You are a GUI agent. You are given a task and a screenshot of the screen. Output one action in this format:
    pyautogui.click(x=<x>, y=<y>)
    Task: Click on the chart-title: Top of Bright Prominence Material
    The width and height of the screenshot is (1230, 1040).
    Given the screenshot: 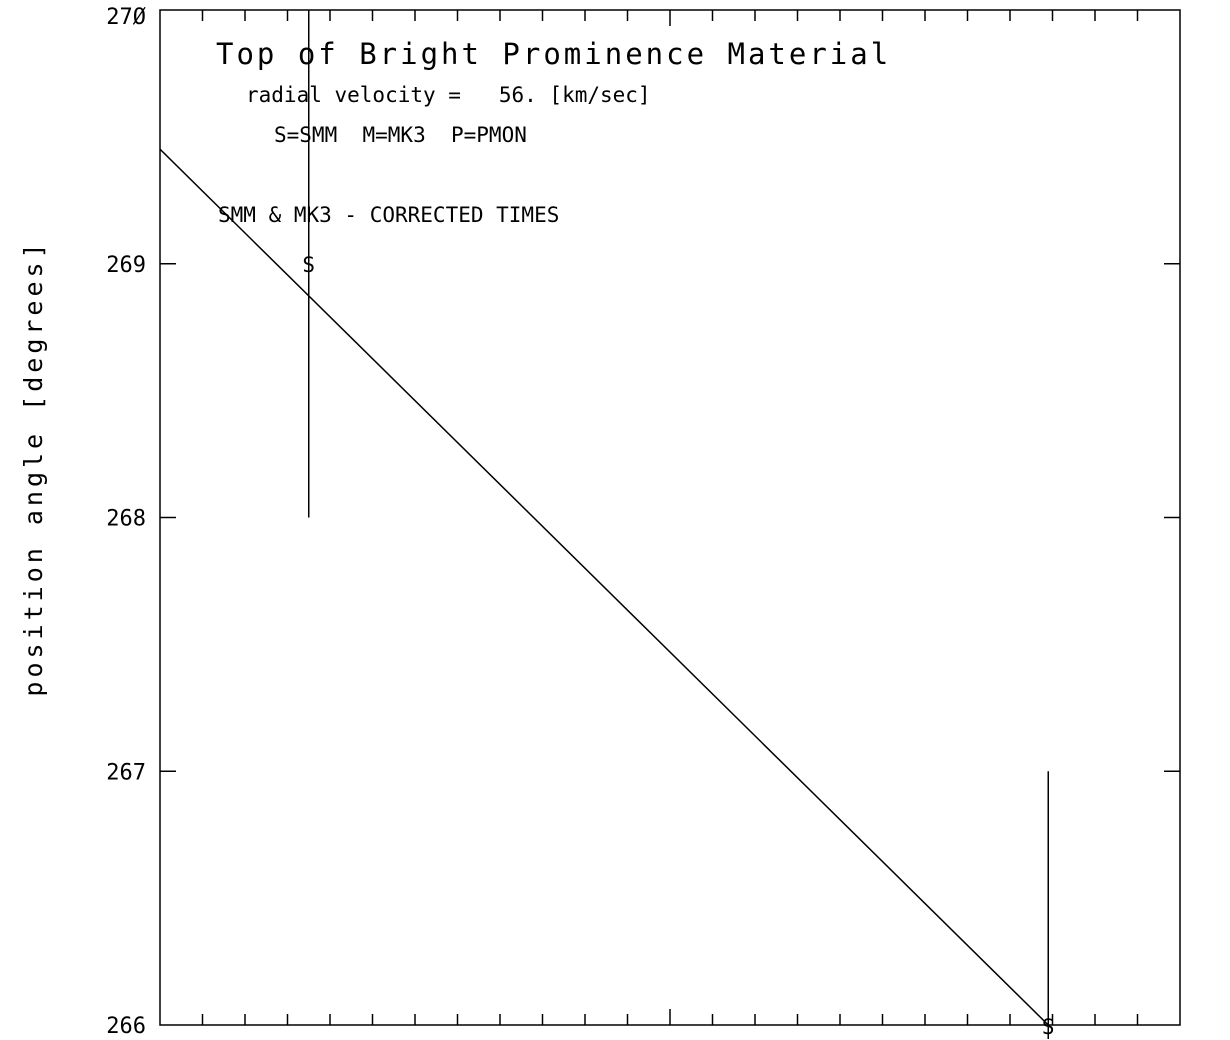 What is the action you would take?
    pyautogui.click(x=553, y=54)
    